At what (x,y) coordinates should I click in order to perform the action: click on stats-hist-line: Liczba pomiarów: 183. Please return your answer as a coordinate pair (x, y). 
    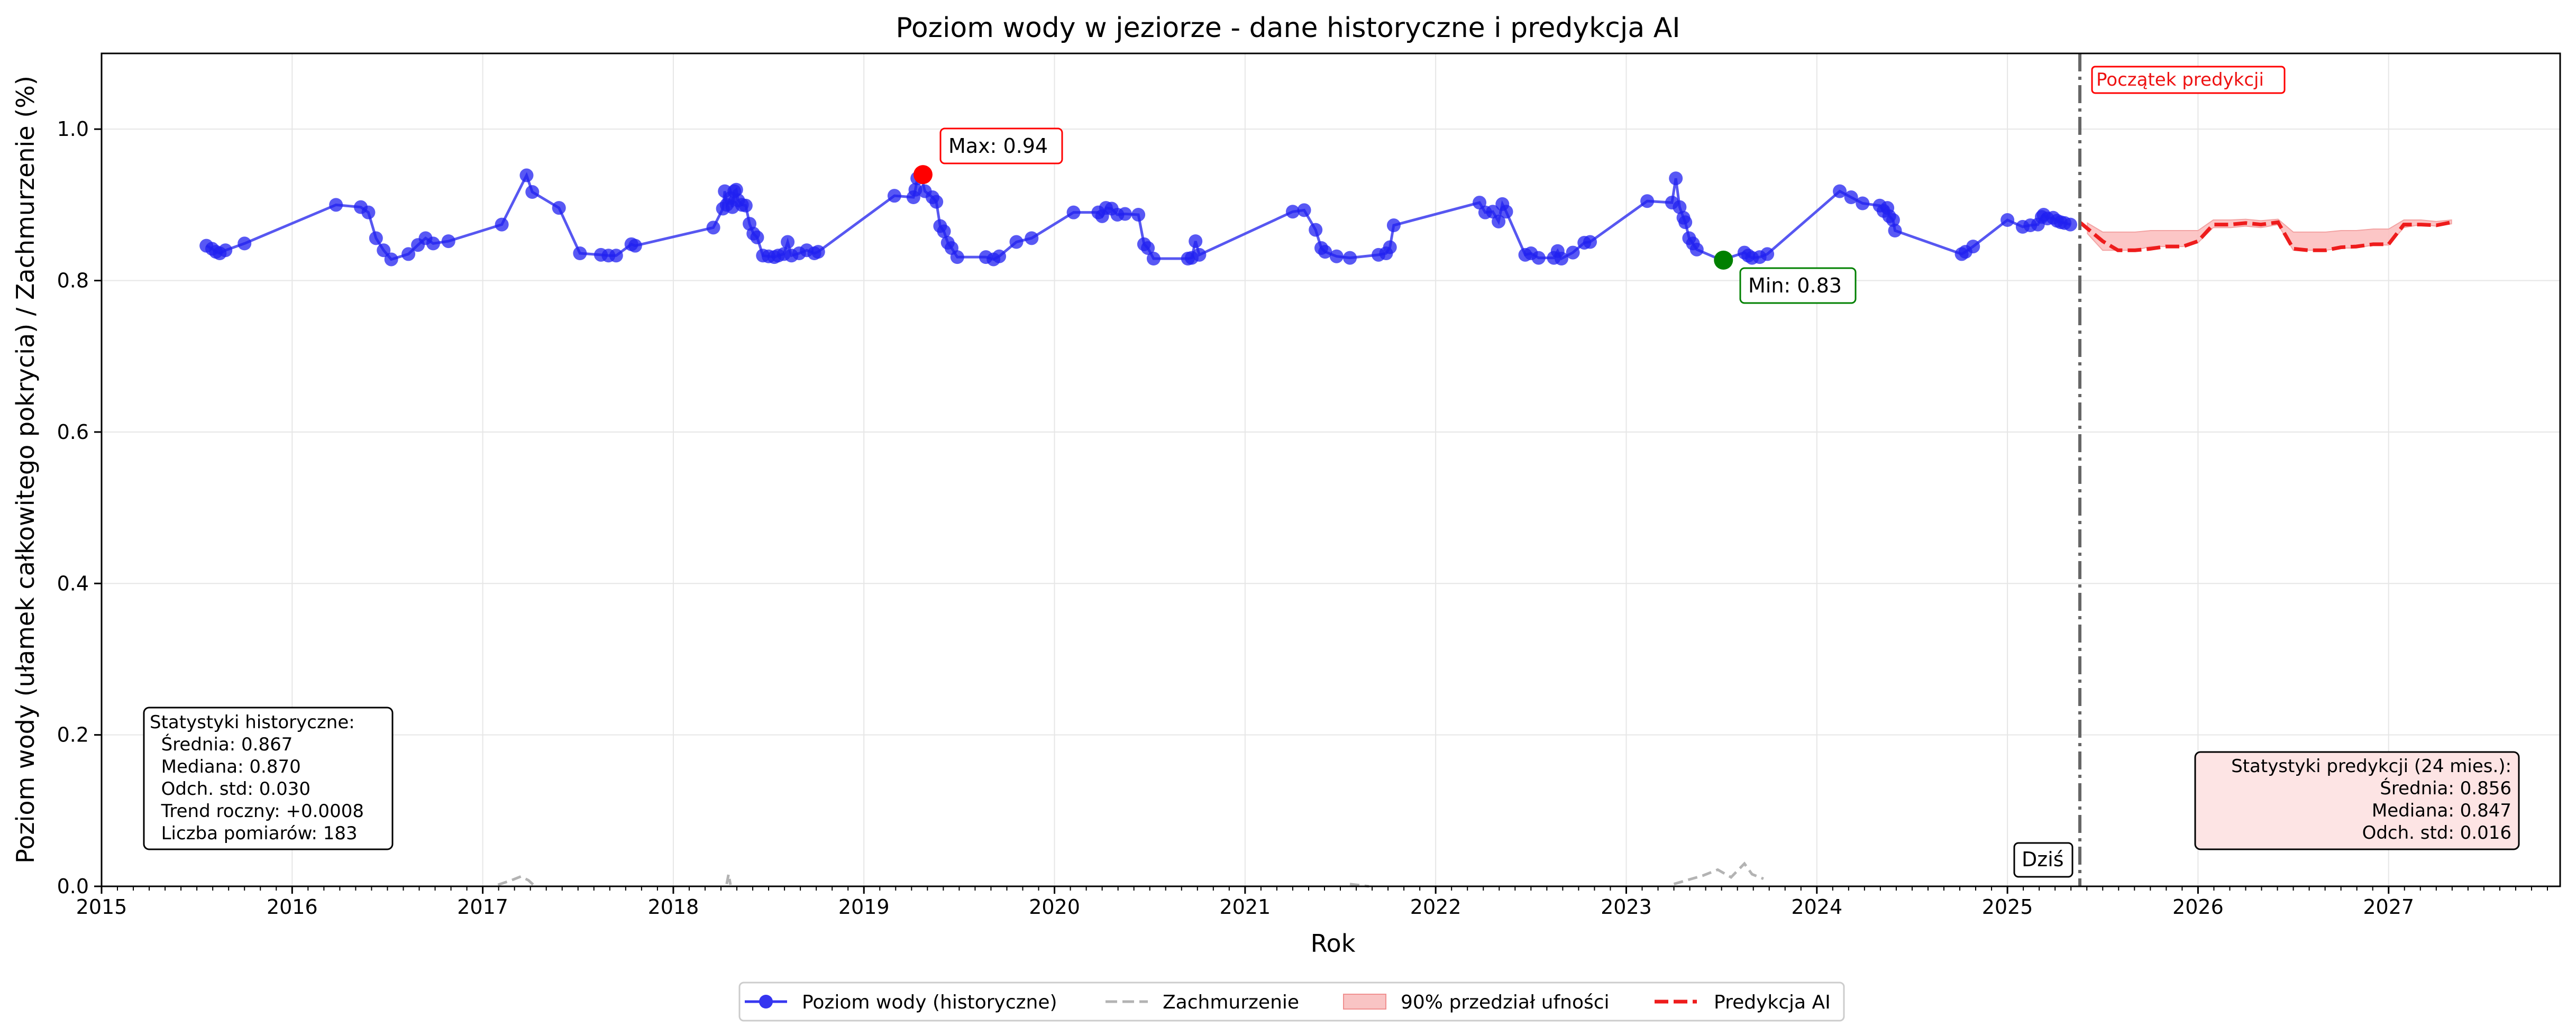
    Looking at the image, I should click on (254, 834).